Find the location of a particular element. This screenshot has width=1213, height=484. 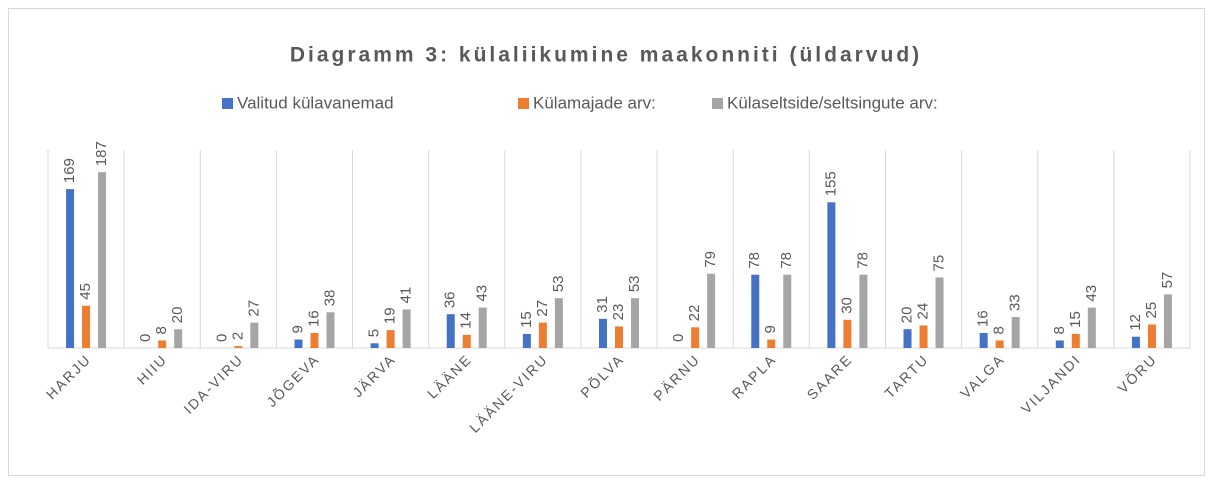

data-label: 19 is located at coordinates (390, 315).